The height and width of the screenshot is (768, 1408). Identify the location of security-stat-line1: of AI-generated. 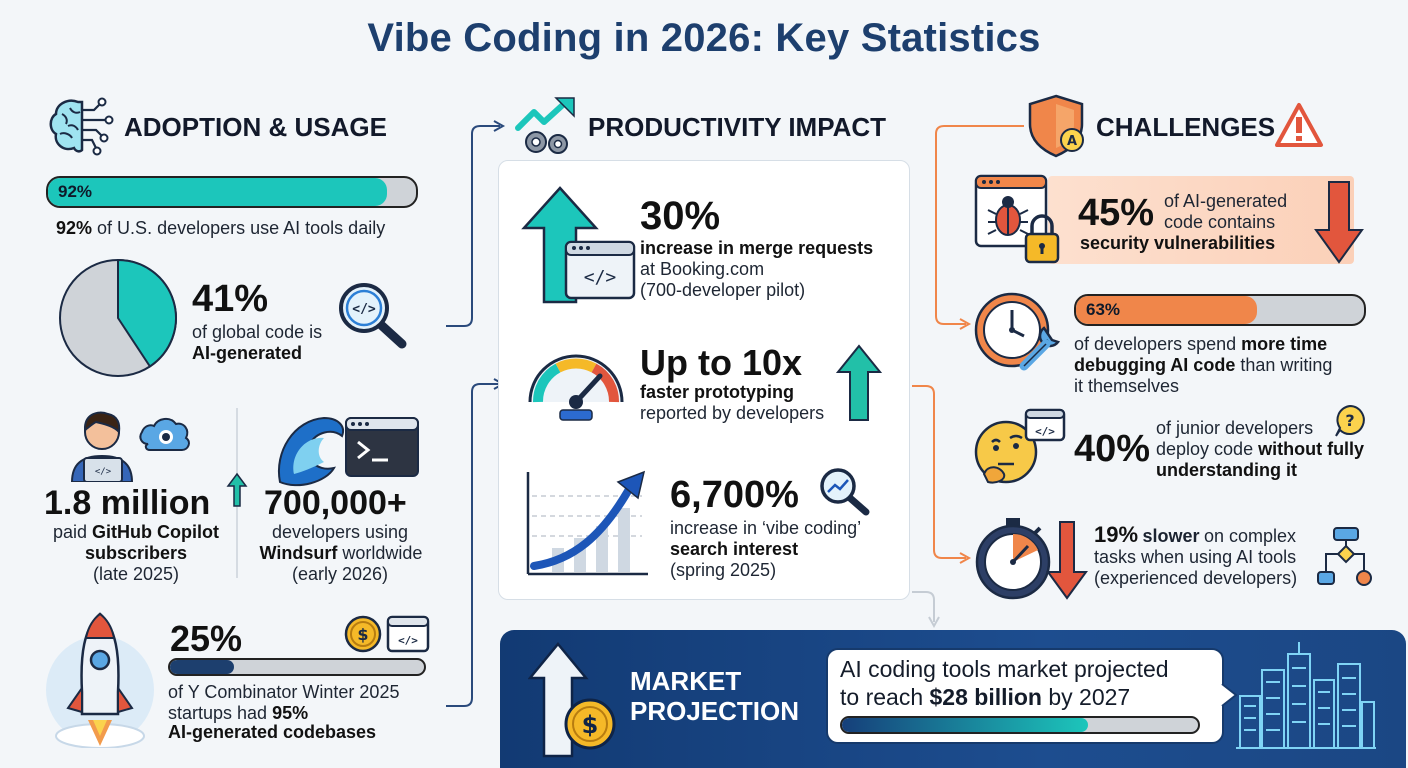
(1226, 201).